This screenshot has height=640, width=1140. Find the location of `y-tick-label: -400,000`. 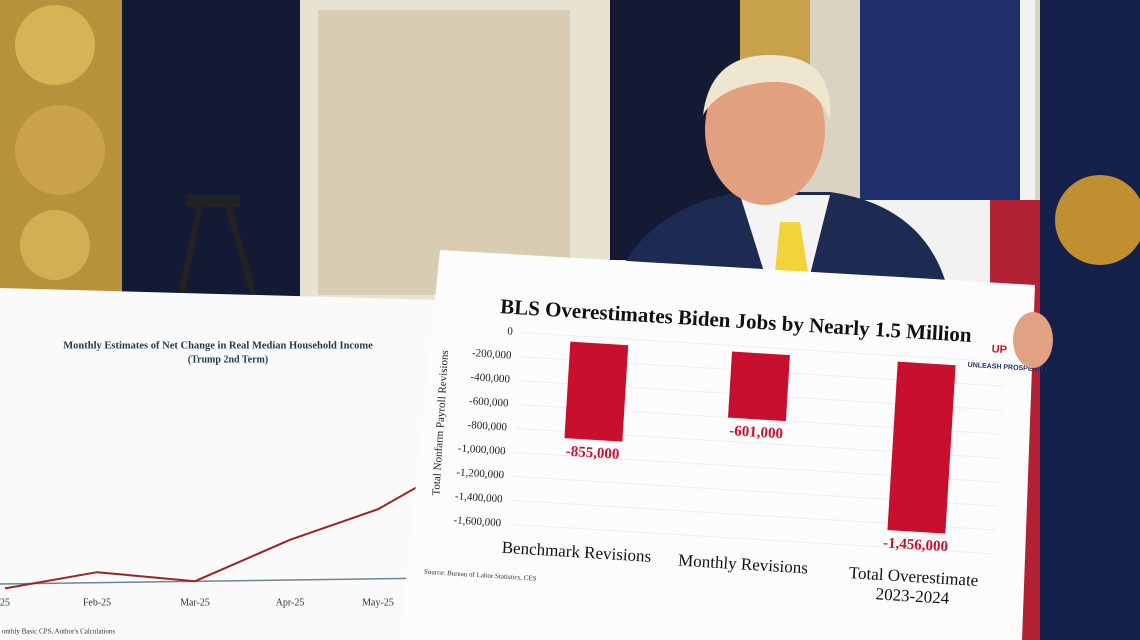

y-tick-label: -400,000 is located at coordinates (490, 378).